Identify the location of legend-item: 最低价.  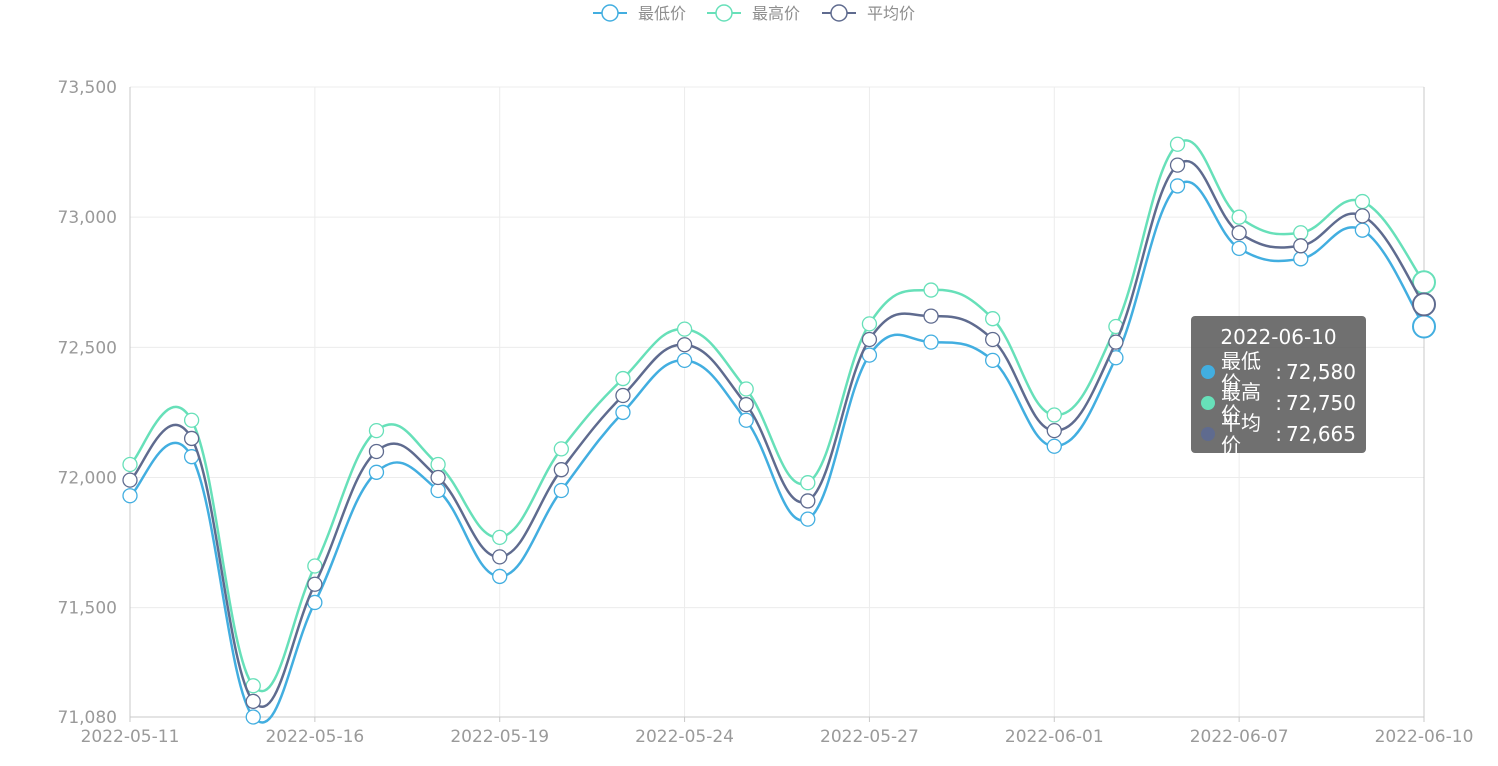
(639, 13).